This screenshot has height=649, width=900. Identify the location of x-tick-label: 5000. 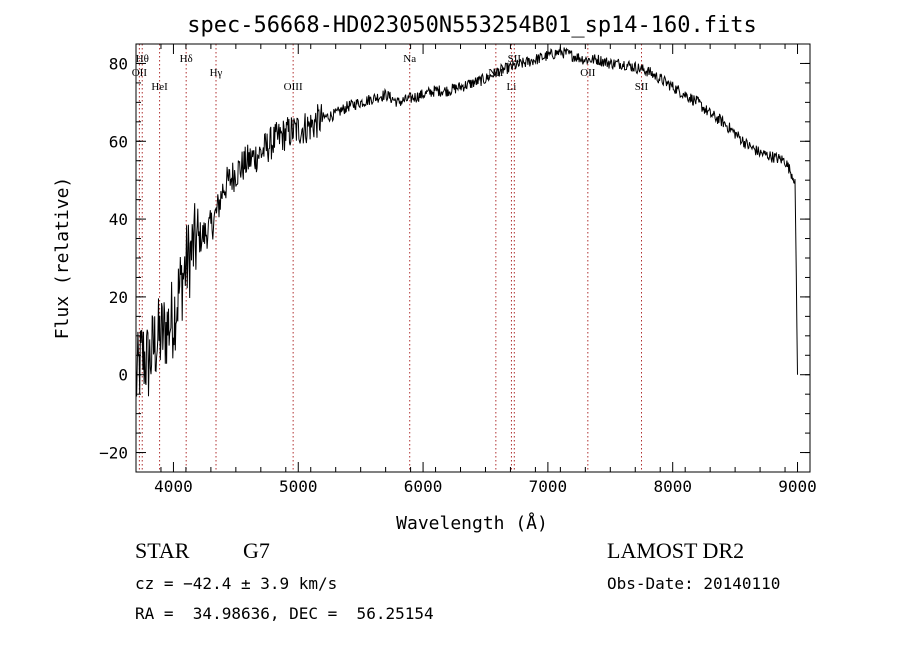
(298, 486).